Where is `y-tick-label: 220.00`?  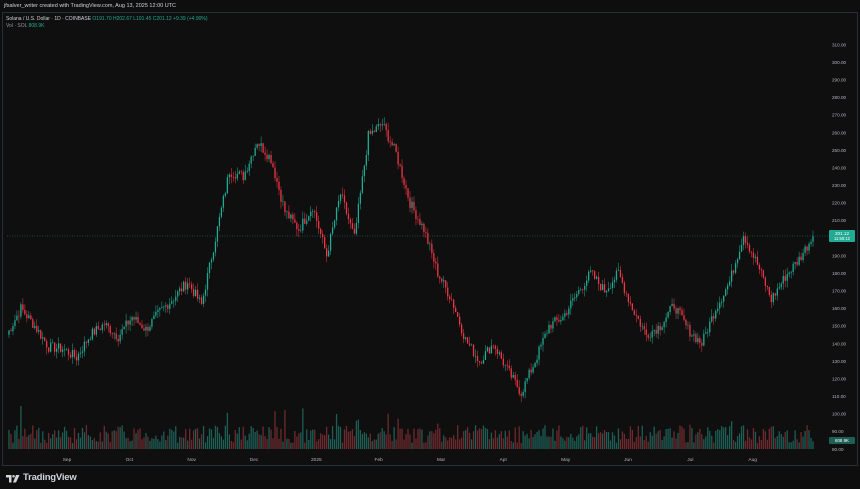 y-tick-label: 220.00 is located at coordinates (839, 203).